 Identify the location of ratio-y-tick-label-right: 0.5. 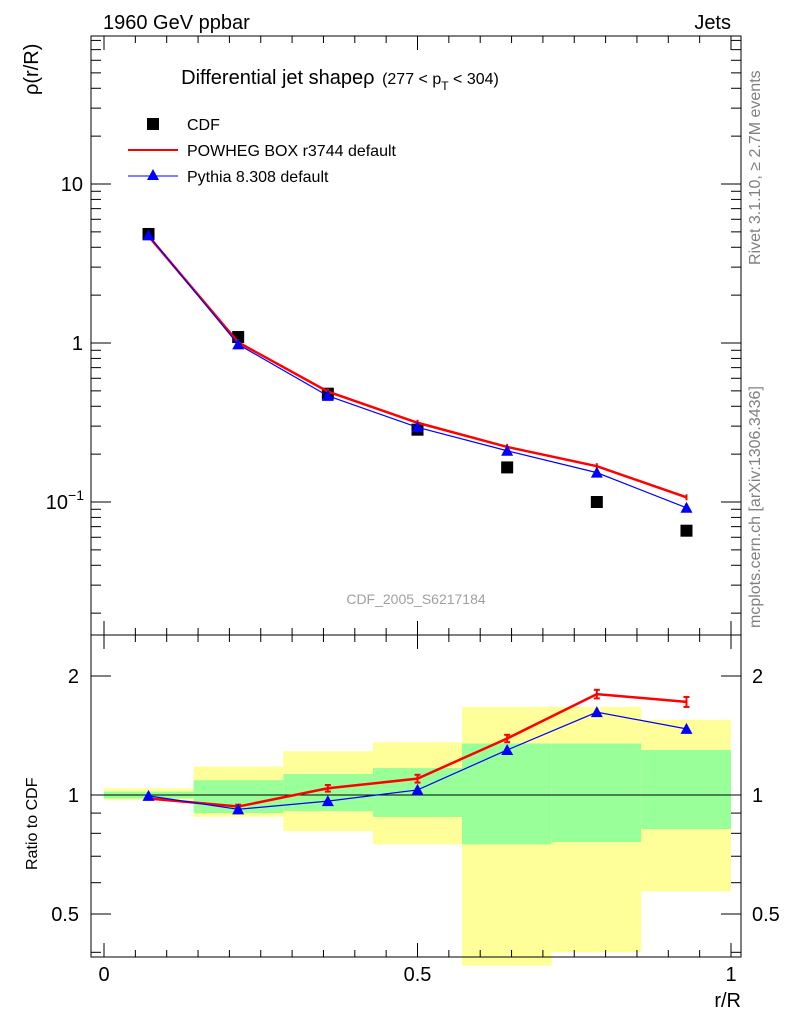
(766, 915).